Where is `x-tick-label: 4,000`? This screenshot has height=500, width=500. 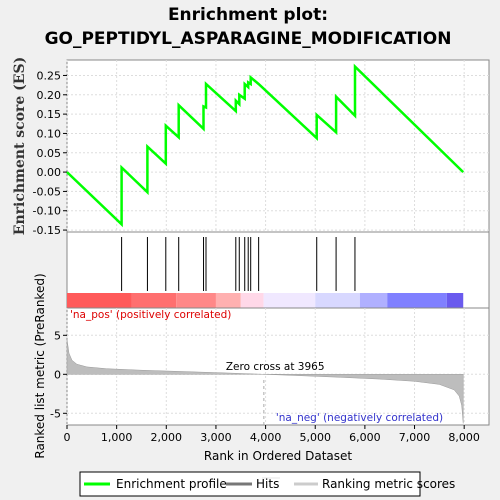
x-tick-label: 4,000 is located at coordinates (266, 437).